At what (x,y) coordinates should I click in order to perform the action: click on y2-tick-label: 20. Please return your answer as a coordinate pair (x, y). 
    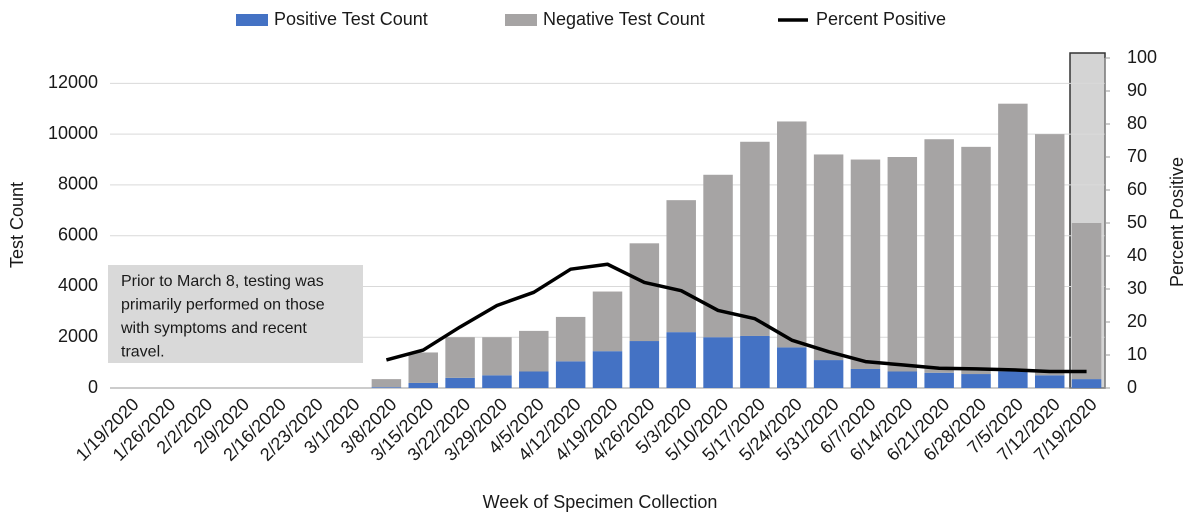
    Looking at the image, I should click on (1137, 321).